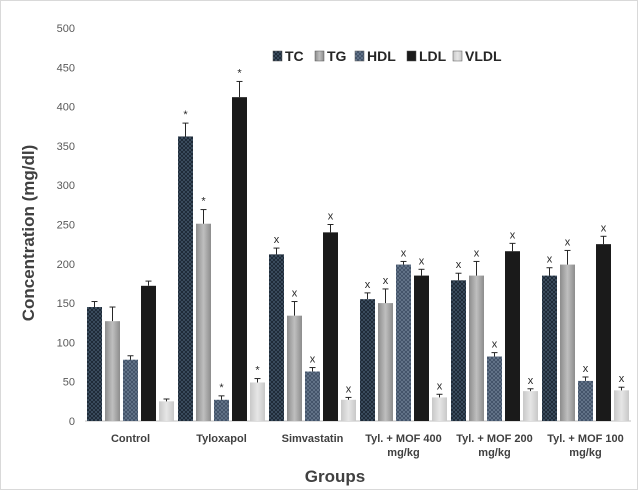  I want to click on legend-swatch-vldl, so click(457, 56).